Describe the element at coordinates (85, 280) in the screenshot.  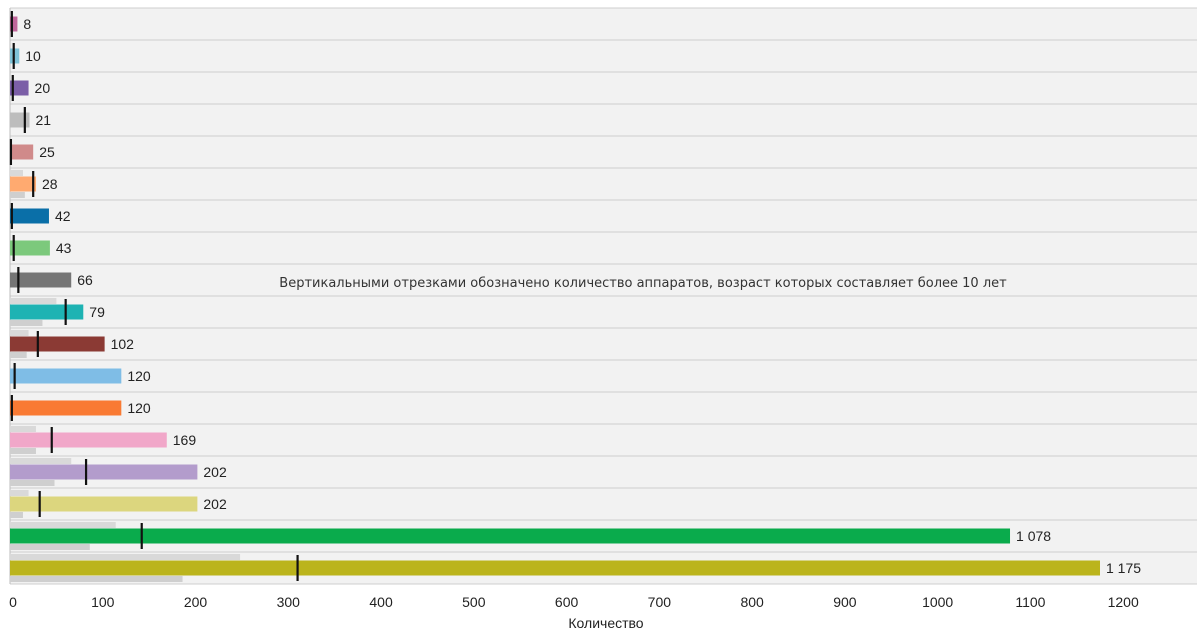
I see `bar-value-label: 66` at that location.